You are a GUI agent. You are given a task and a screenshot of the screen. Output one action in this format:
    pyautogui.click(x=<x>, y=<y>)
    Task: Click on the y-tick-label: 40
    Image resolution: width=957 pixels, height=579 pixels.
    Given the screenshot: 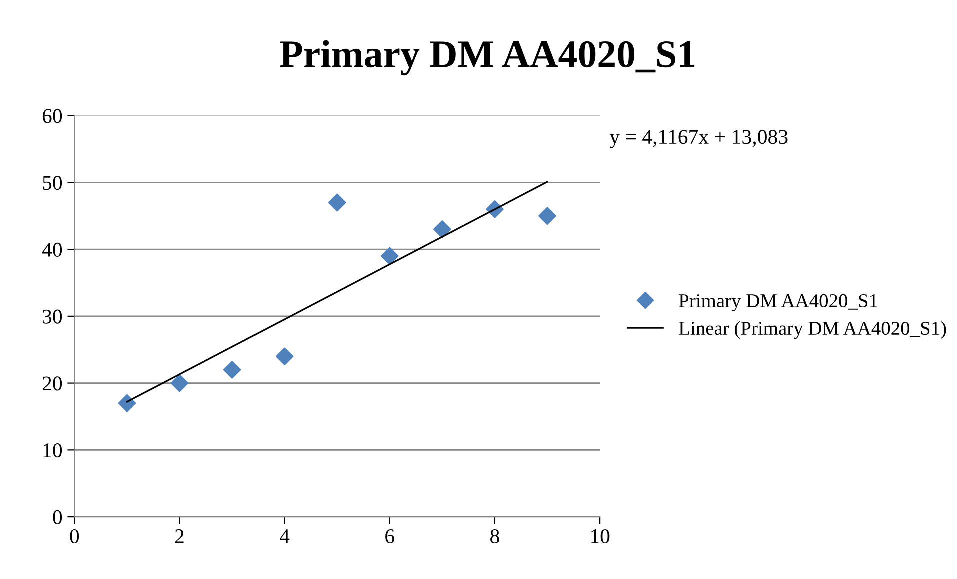 What is the action you would take?
    pyautogui.click(x=52, y=249)
    